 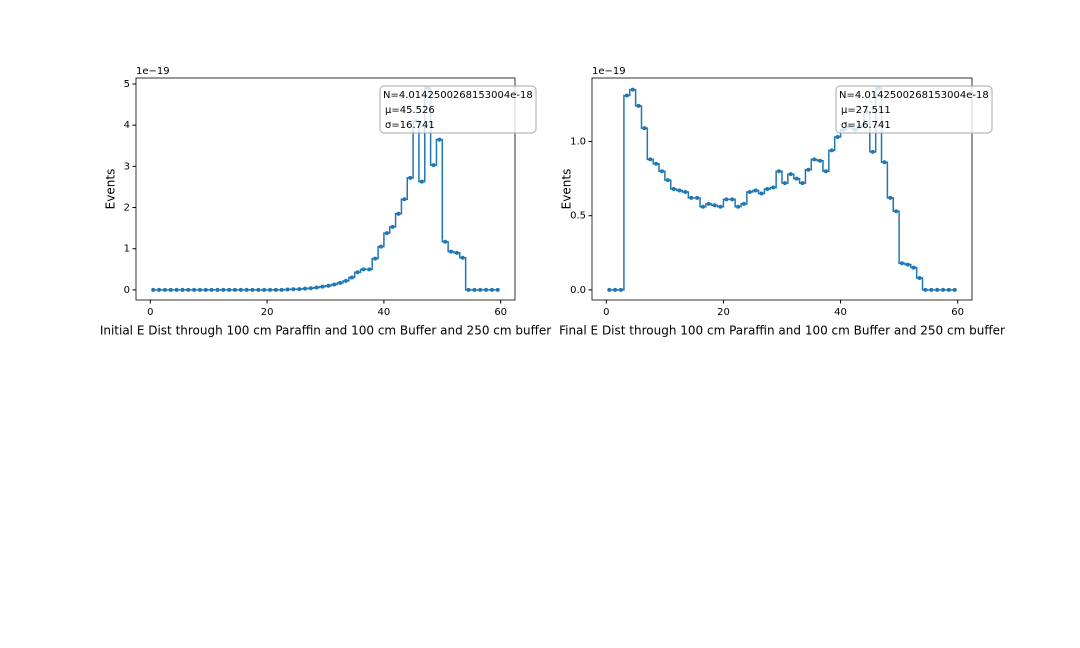 What do you see at coordinates (914, 95) in the screenshot?
I see `stats-line: N=4.0142500268153004e-18` at bounding box center [914, 95].